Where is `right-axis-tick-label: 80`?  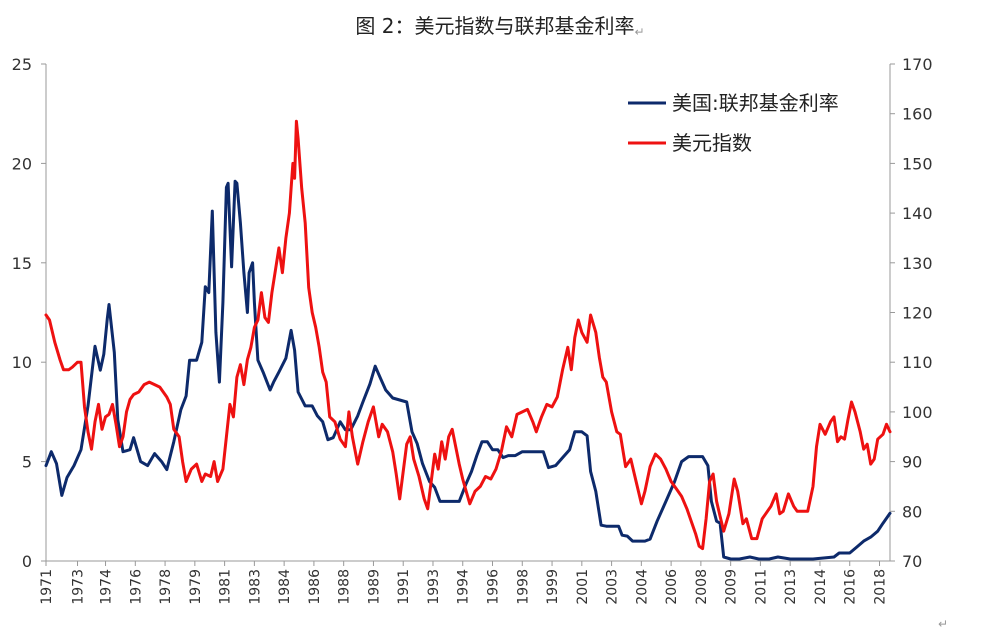 right-axis-tick-label: 80 is located at coordinates (912, 511).